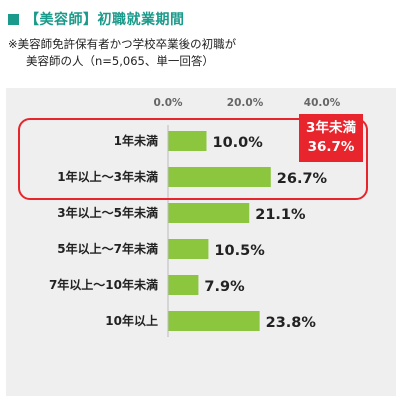 This screenshot has height=404, width=405. Describe the element at coordinates (120, 61) in the screenshot. I see `sample-note-line2: 美容師の人（n=5,065、単一回答）` at that location.